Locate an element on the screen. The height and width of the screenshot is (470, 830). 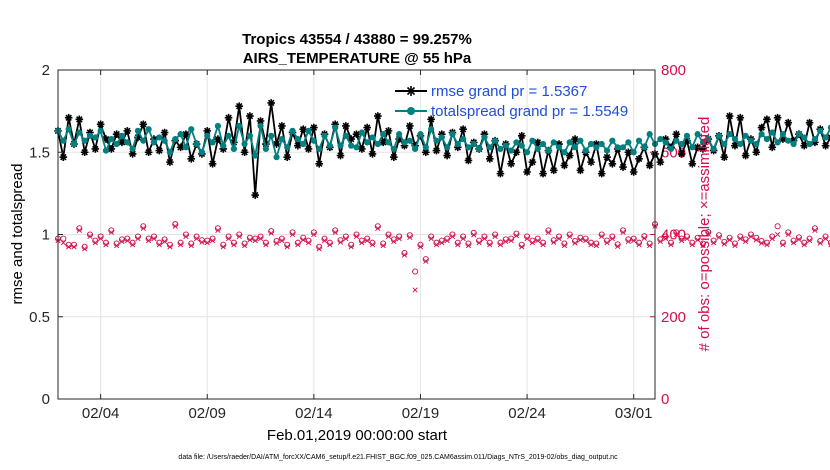
x-tick-label: 02/04 is located at coordinates (101, 413).